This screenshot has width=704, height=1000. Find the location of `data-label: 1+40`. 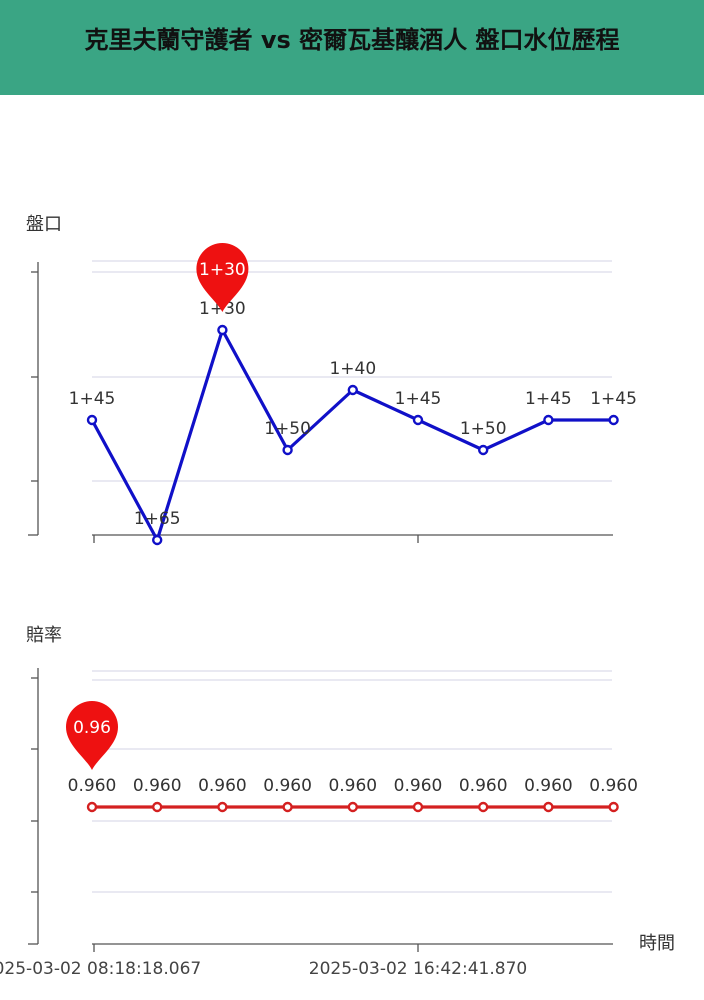

data-label: 1+40 is located at coordinates (352, 369).